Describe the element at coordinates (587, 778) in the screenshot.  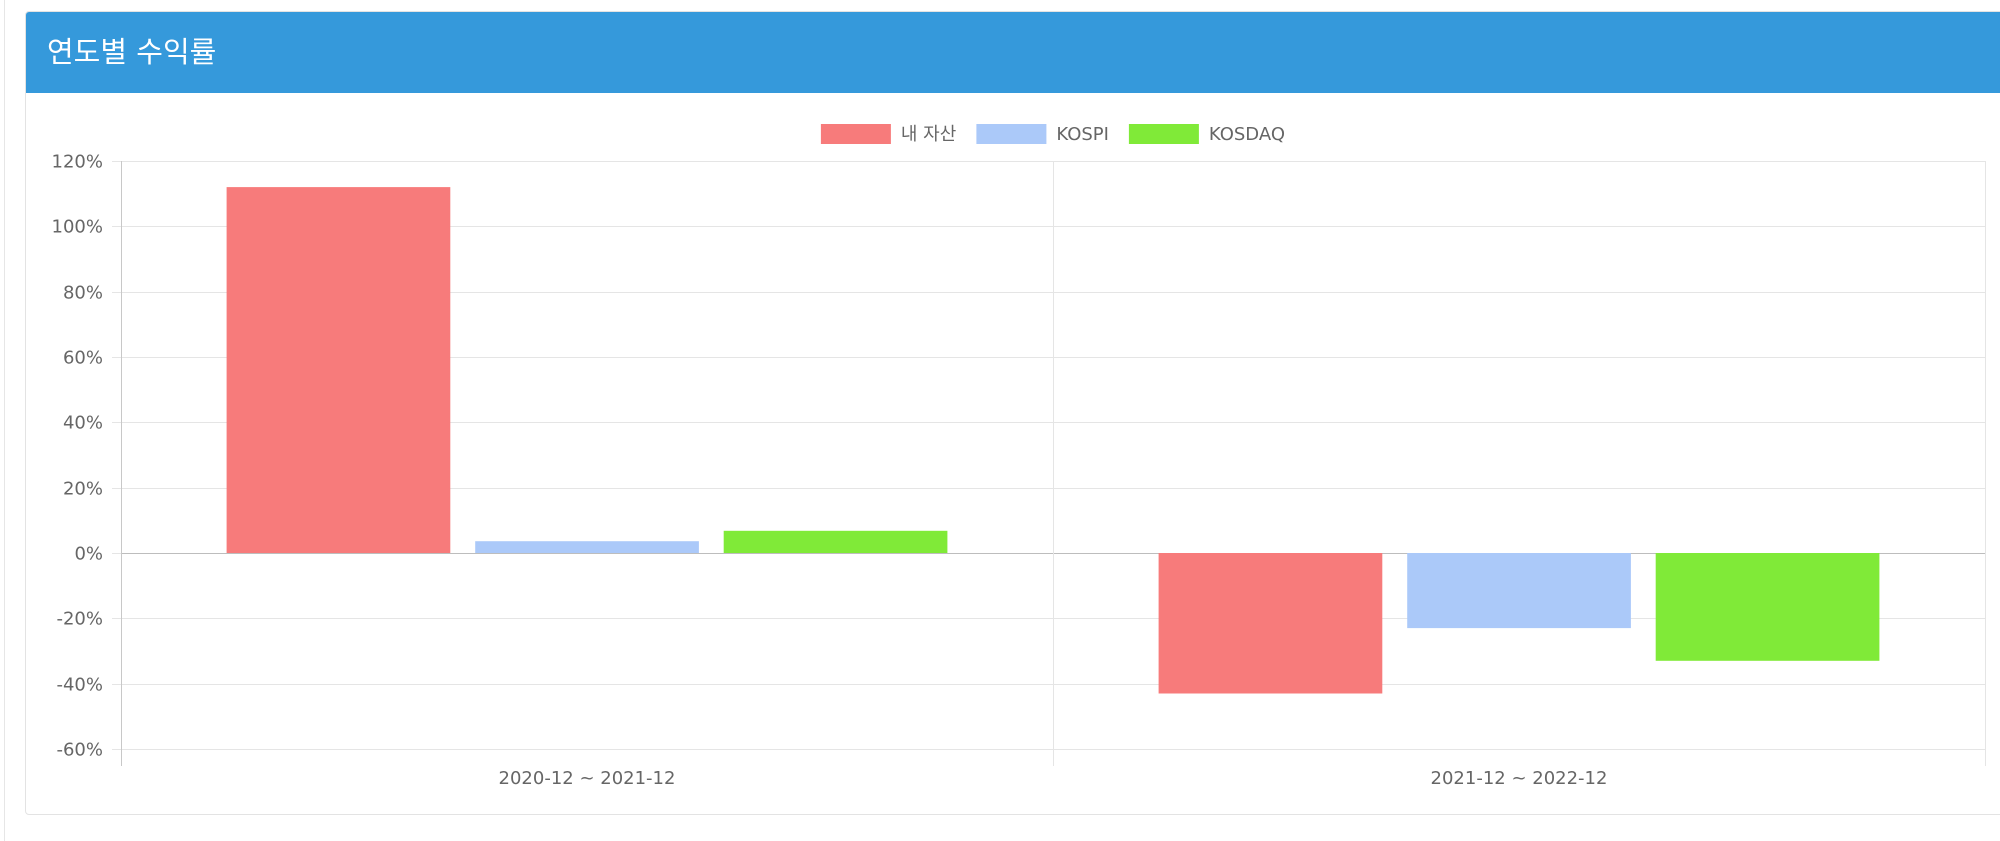
I see `x-tick-label: 2020-12 ~ 2021-12` at that location.